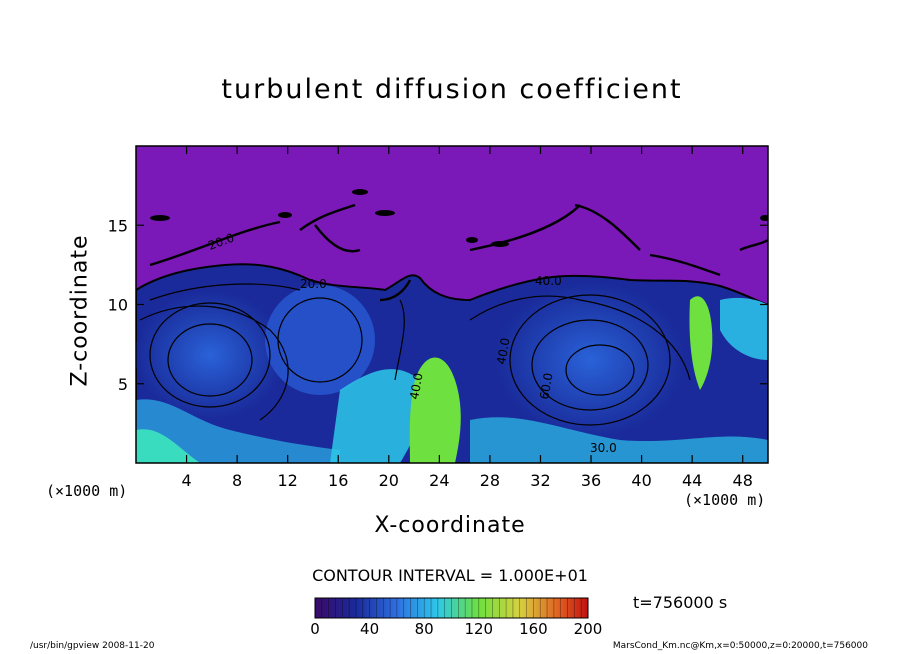 The width and height of the screenshot is (904, 654). Describe the element at coordinates (603, 448) in the screenshot. I see `contour-label-6: 30.0` at that location.